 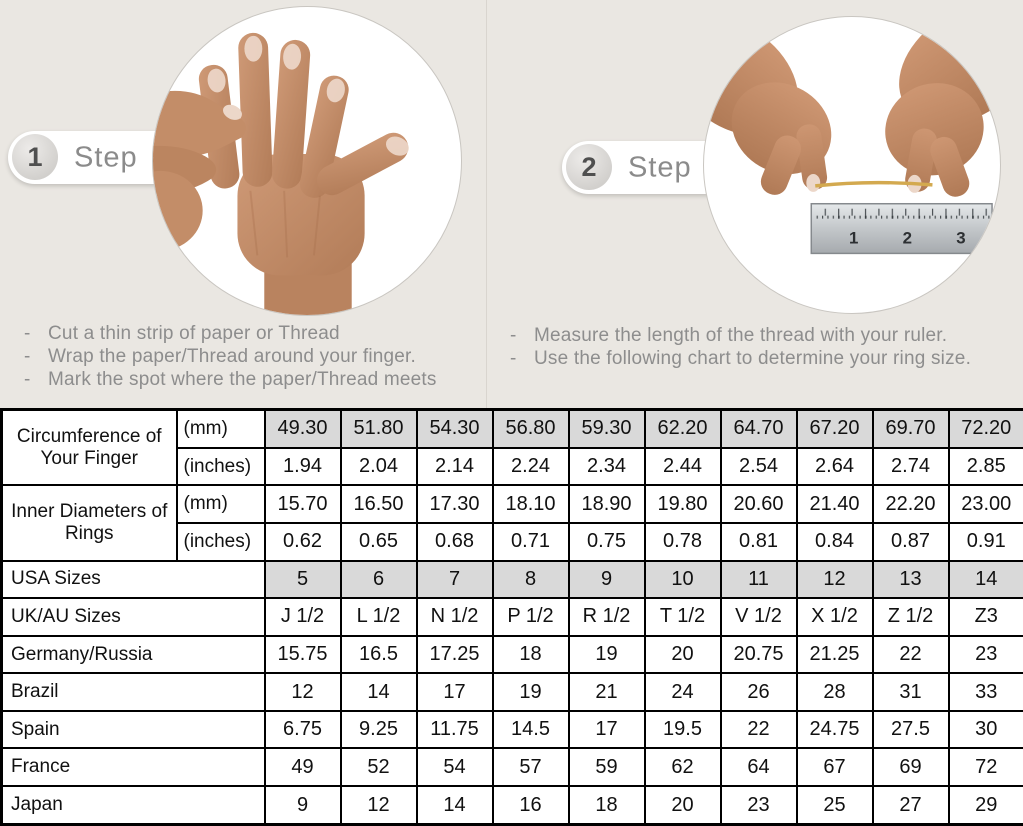 What do you see at coordinates (910, 617) in the screenshot?
I see `size-value-cell: Z 1/2` at bounding box center [910, 617].